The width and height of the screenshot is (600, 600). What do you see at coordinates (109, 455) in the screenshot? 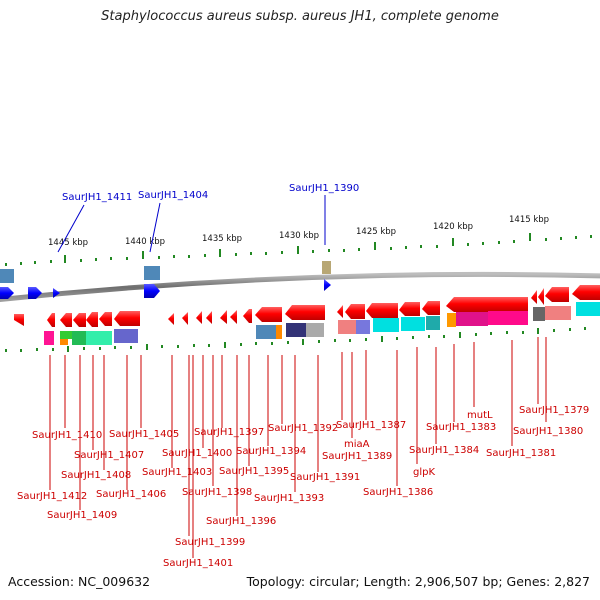
I see `gene-label: SaurJH1_1407` at bounding box center [109, 455].